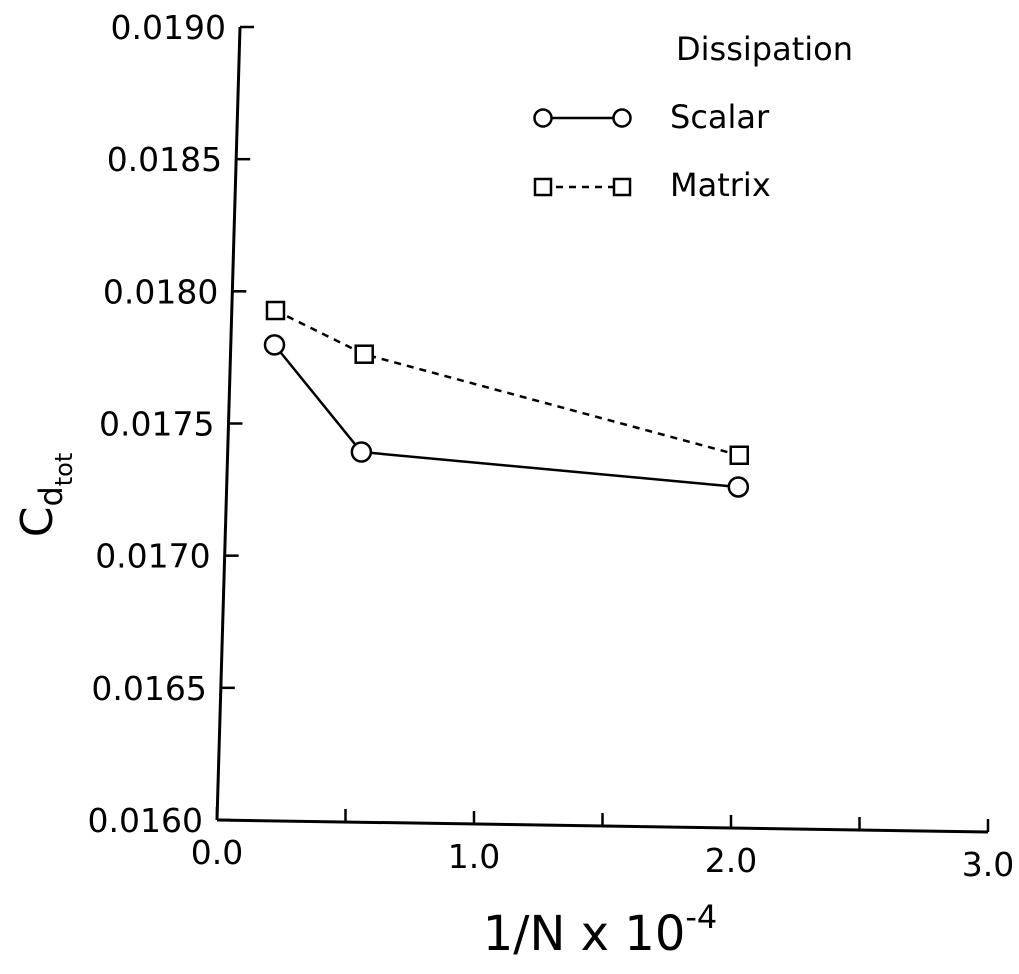 Image resolution: width=1019 pixels, height=974 pixels. I want to click on series-layer, so click(506, 399).